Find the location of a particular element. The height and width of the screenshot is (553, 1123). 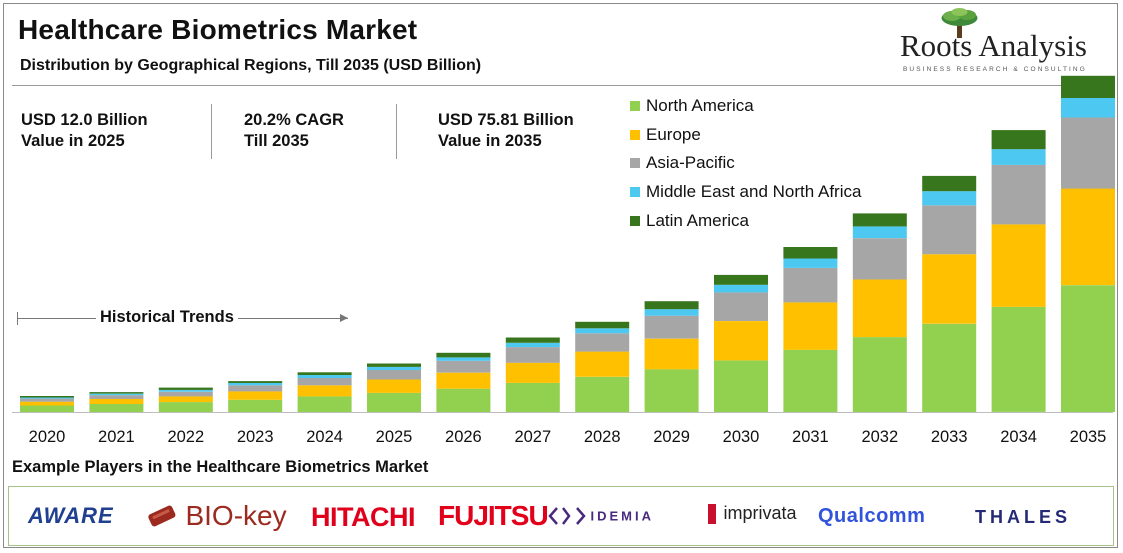

bio-key-logo: BIO-key is located at coordinates (216, 516).